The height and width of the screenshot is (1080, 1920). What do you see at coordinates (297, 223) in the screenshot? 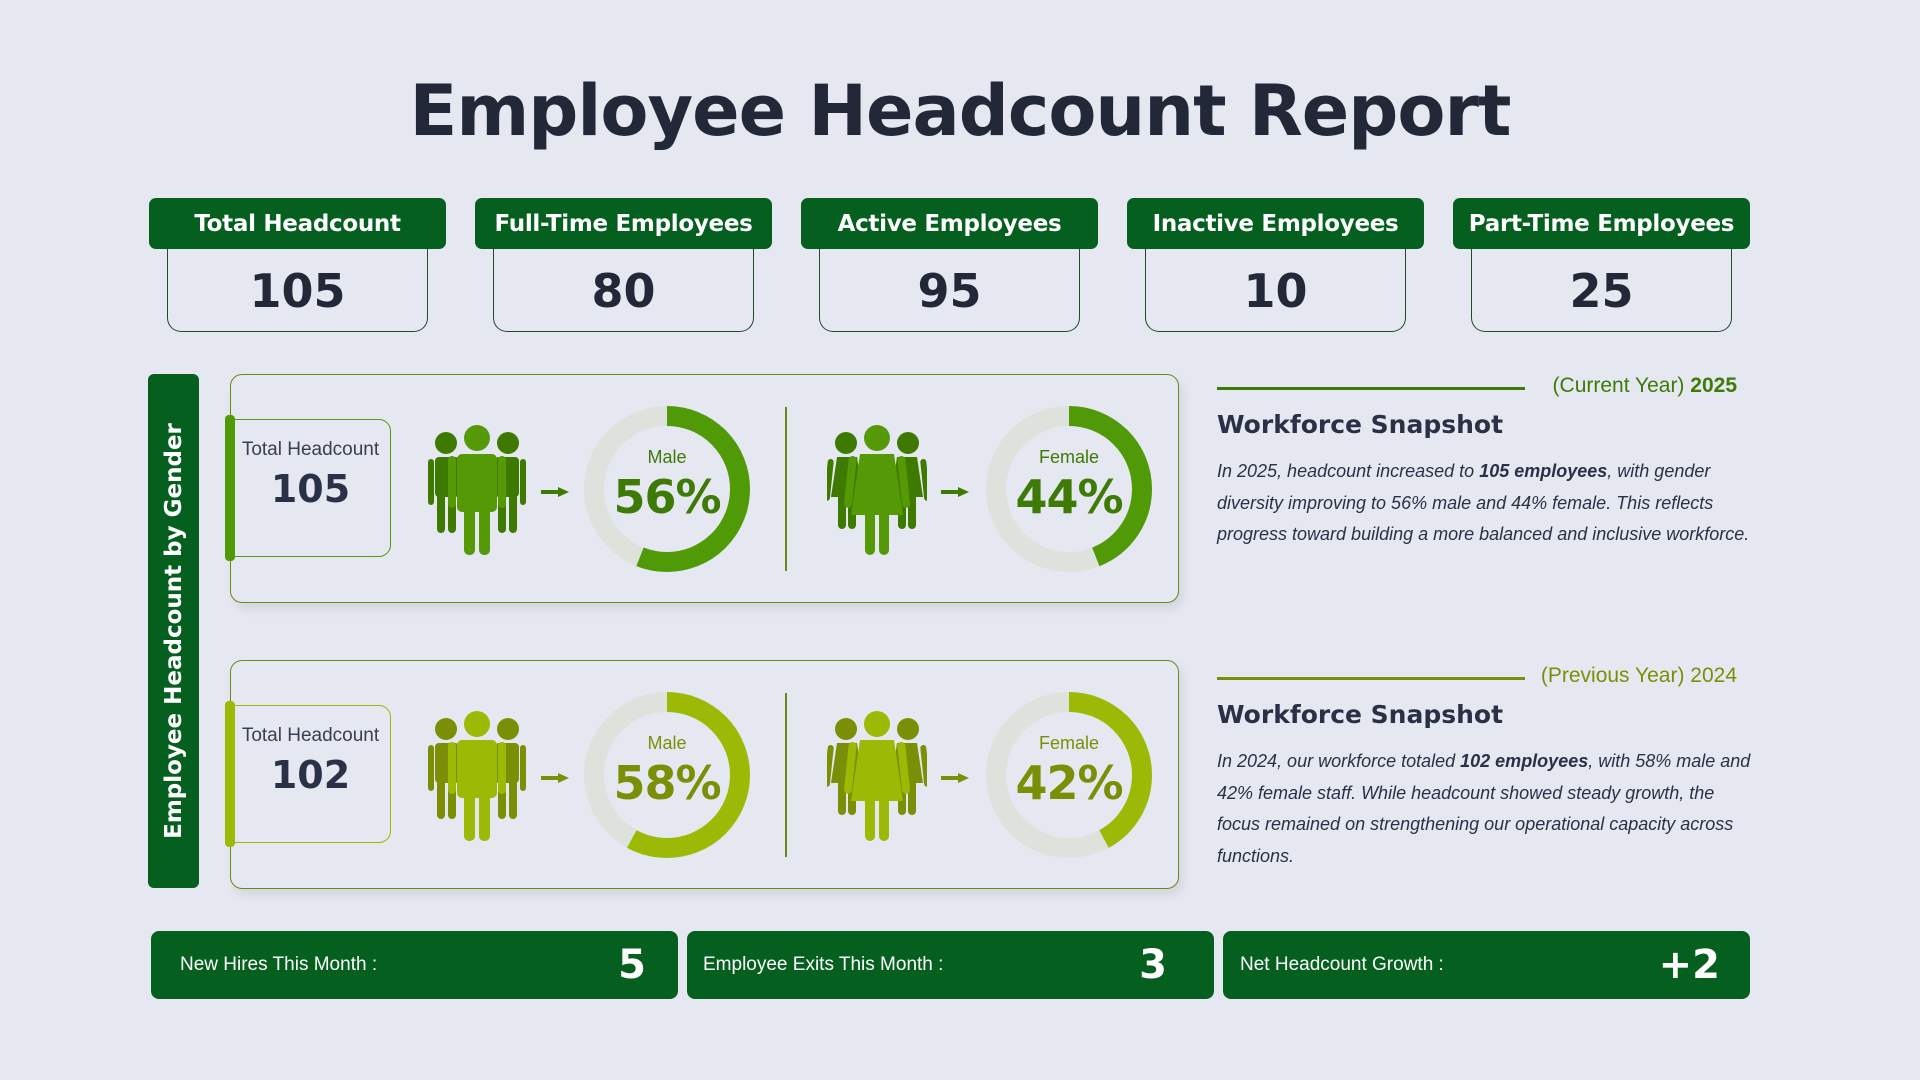
I see `kpi-label: Total Headcount` at bounding box center [297, 223].